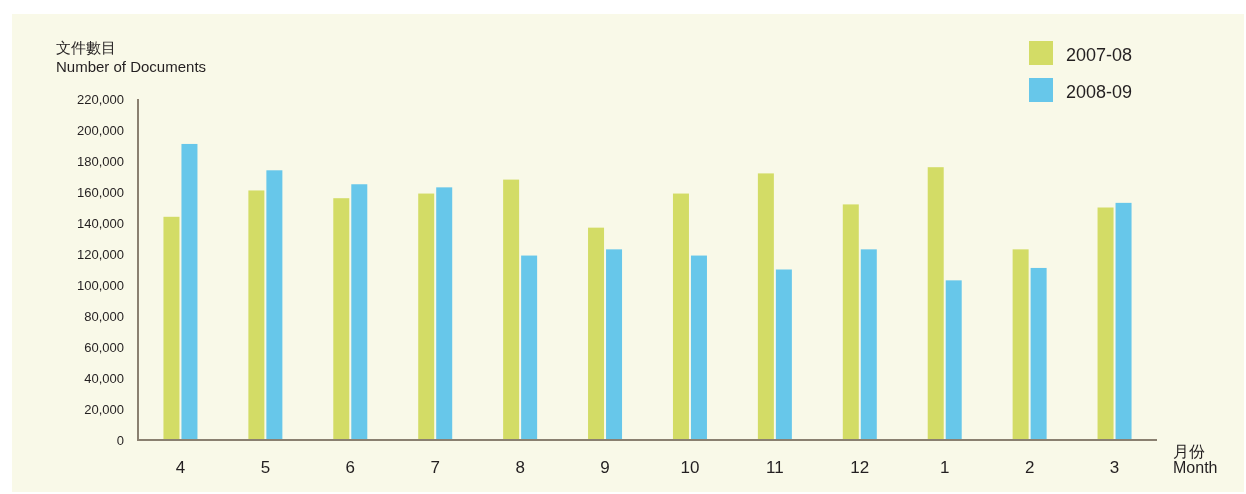  What do you see at coordinates (100, 285) in the screenshot?
I see `y-tick-label: 100,000` at bounding box center [100, 285].